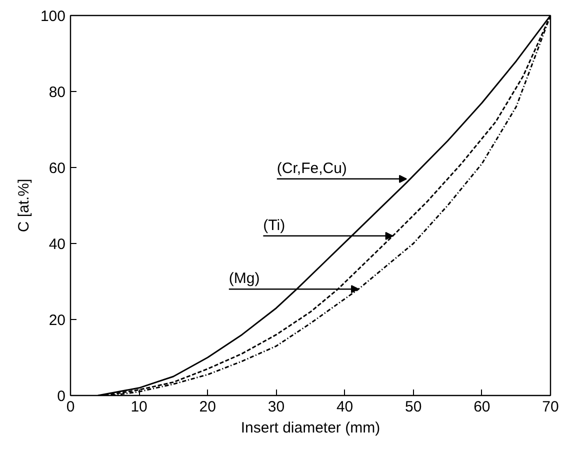 The width and height of the screenshot is (576, 457). What do you see at coordinates (23, 205) in the screenshot?
I see `y-axis-title: C [at.%]` at bounding box center [23, 205].